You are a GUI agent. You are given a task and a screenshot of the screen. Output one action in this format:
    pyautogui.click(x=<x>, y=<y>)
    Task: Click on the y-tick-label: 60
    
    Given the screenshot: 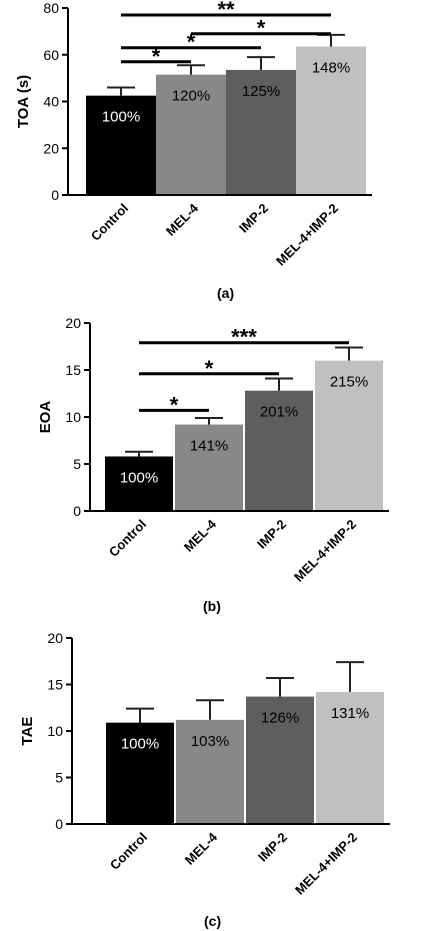 What is the action you would take?
    pyautogui.click(x=51, y=55)
    